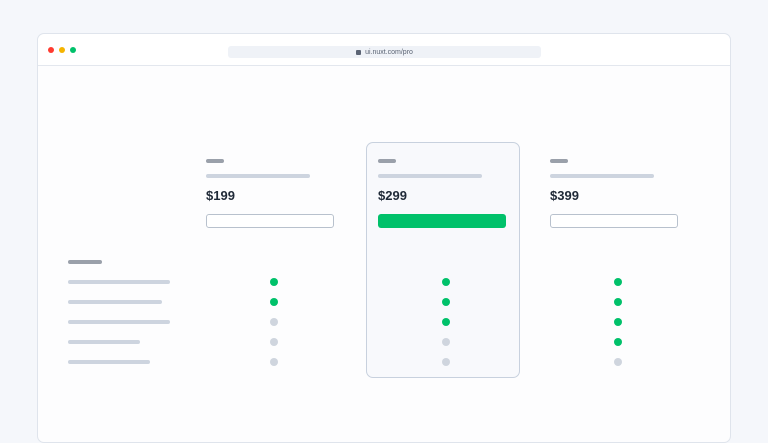 The height and width of the screenshot is (443, 768). I want to click on lock-icon, so click(359, 52).